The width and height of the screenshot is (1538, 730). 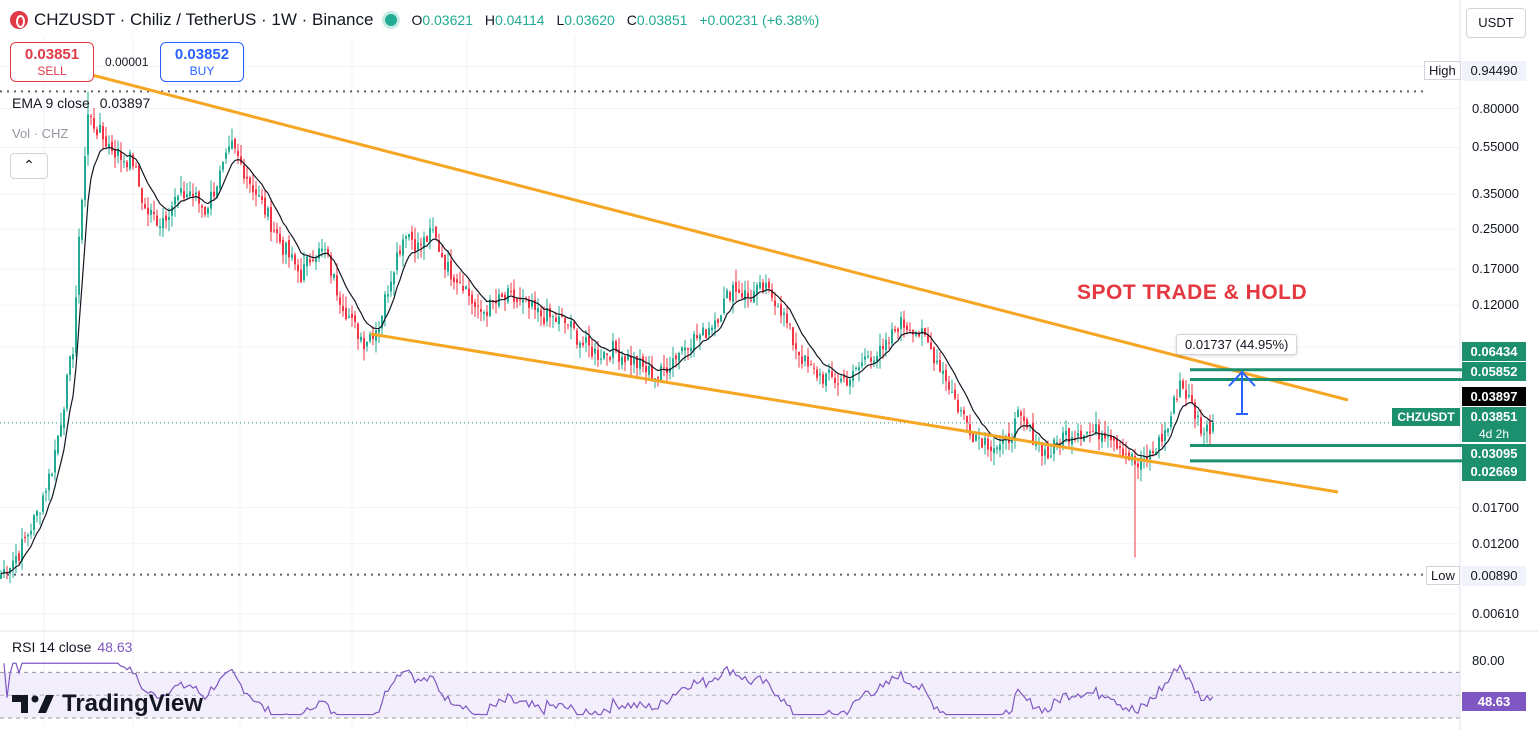 What do you see at coordinates (40, 133) in the screenshot?
I see `volume-legend: Vol · CHZ` at bounding box center [40, 133].